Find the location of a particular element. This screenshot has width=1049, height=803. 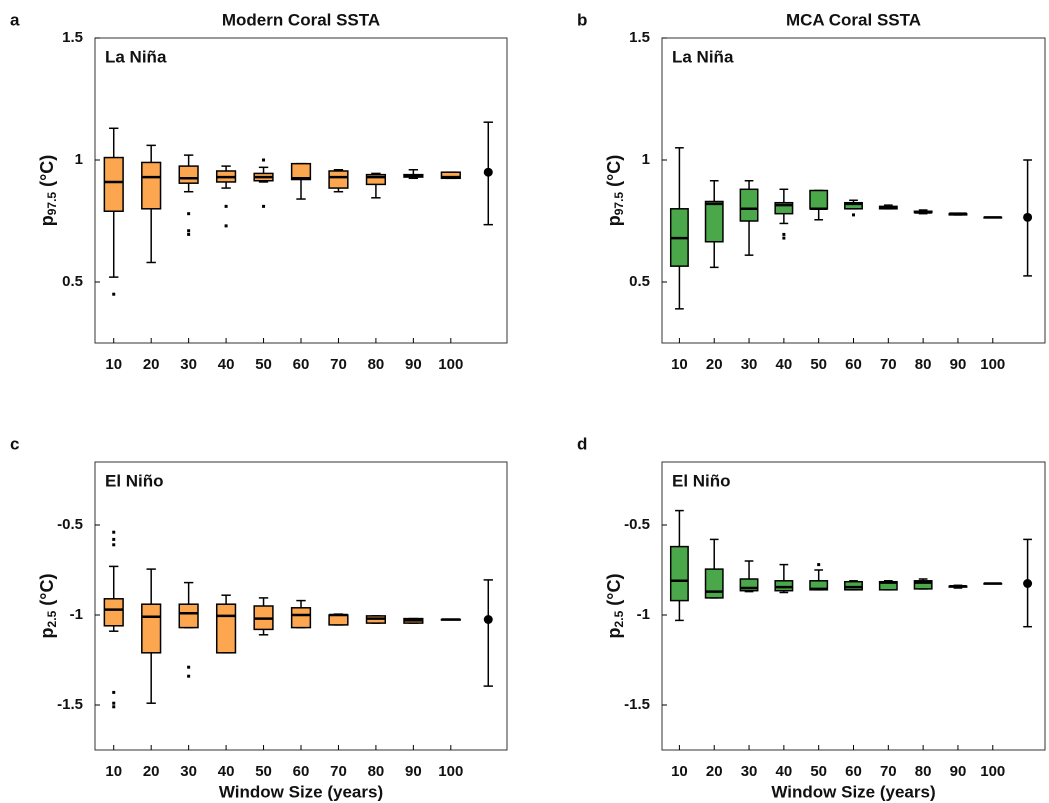

x-axis-label: Window Size (years) is located at coordinates (853, 791).